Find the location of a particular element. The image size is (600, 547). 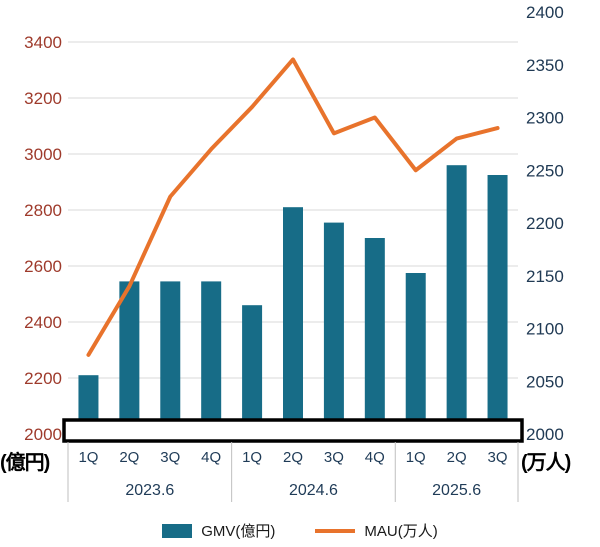

gmv-swatch-icon is located at coordinates (177, 530).